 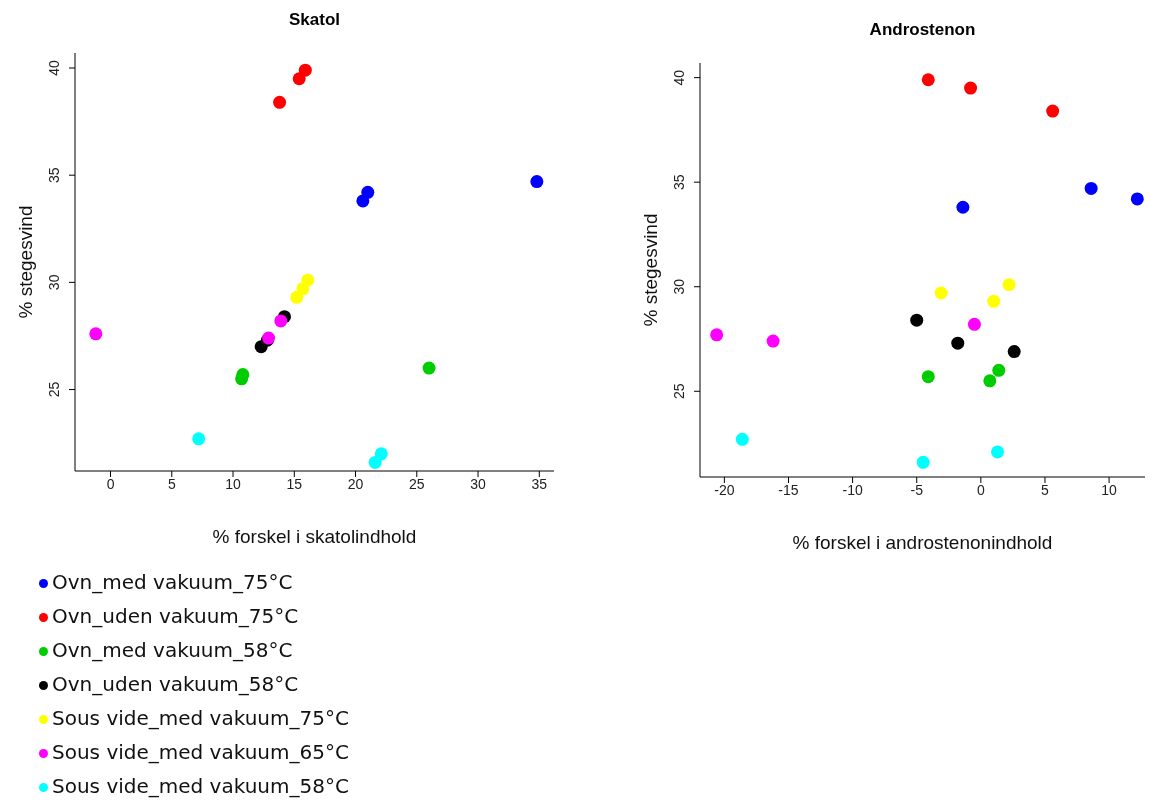 What do you see at coordinates (172, 650) in the screenshot?
I see `legend-label: Ovn_med vakuum_58°C` at bounding box center [172, 650].